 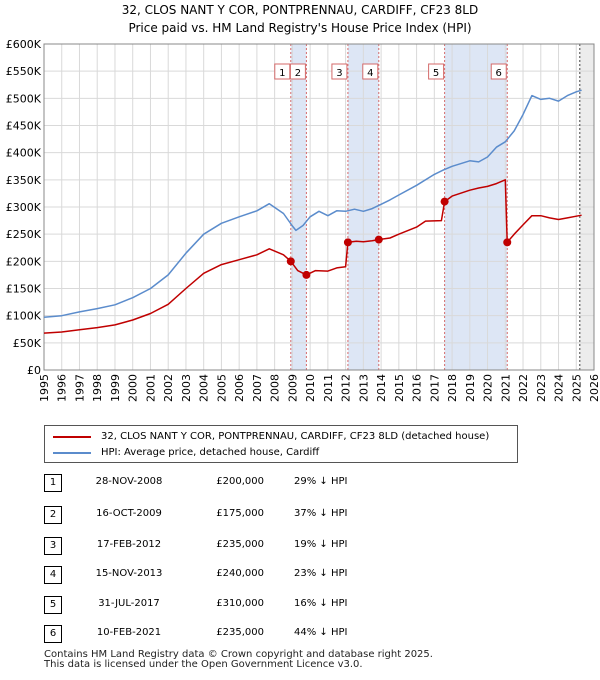 I want to click on x-tick-label: 1995, so click(x=44, y=388).